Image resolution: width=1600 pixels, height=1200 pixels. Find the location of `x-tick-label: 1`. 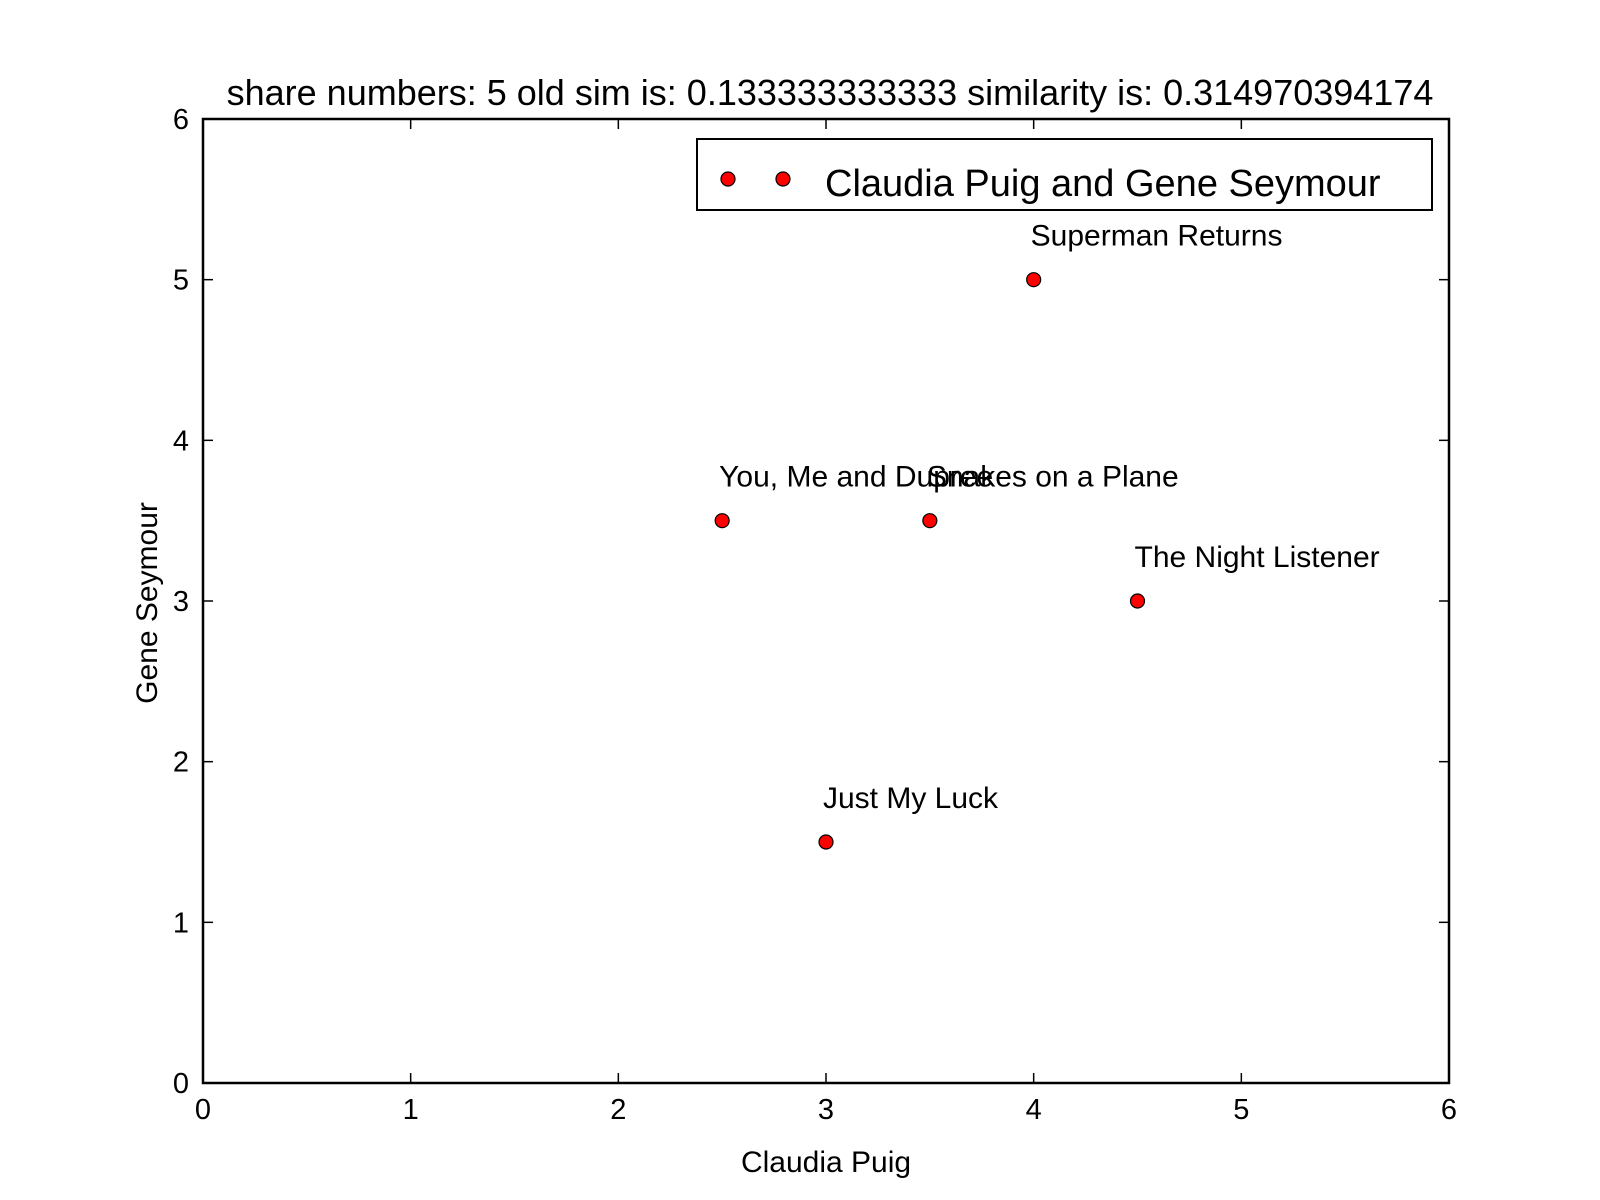

x-tick-label: 1 is located at coordinates (411, 1110).